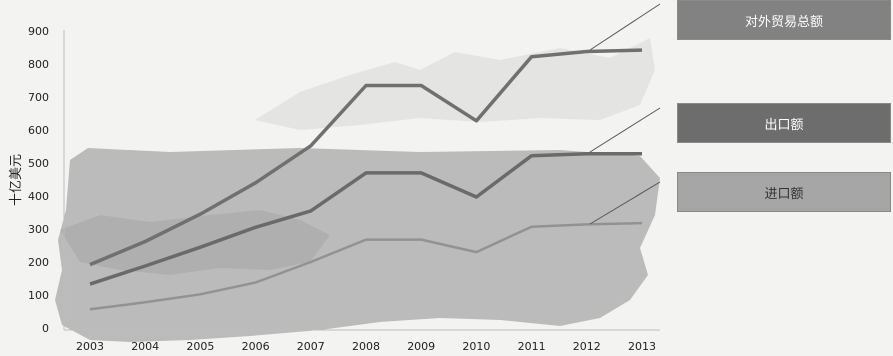 The image size is (893, 356). I want to click on y-tick-label: 200, so click(38, 262).